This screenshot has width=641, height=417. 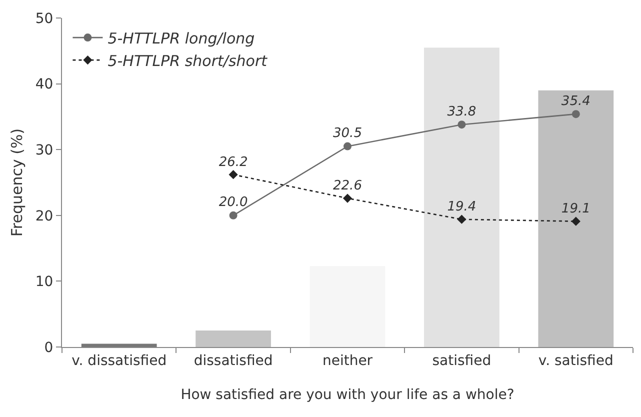 What do you see at coordinates (347, 134) in the screenshot?
I see `data-label: 30.5` at bounding box center [347, 134].